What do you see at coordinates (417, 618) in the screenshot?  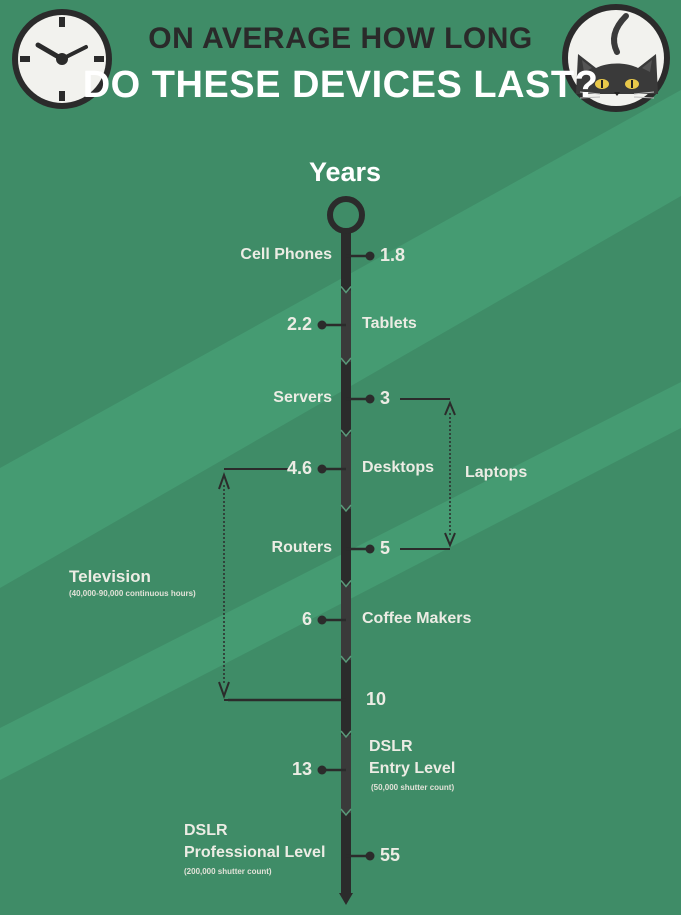 I see `label-coffee-makers: Coffee Makers` at bounding box center [417, 618].